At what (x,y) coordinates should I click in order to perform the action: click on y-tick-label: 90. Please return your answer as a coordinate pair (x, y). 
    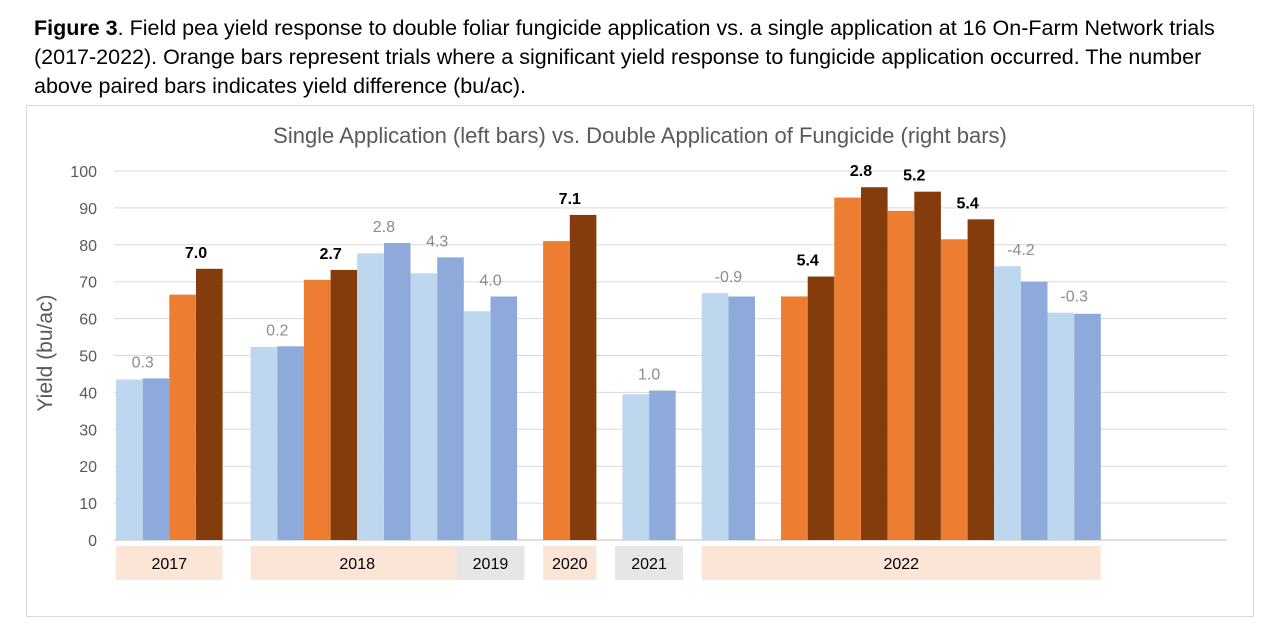
    Looking at the image, I should click on (88, 209).